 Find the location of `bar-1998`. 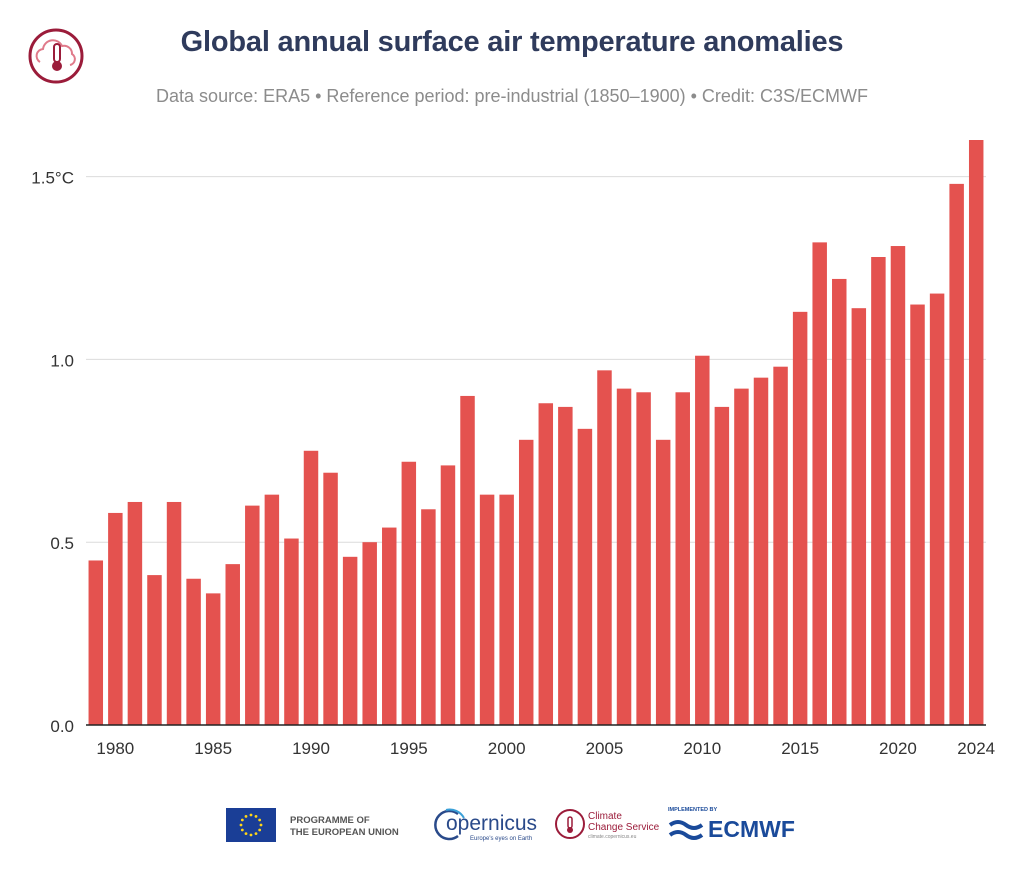

bar-1998 is located at coordinates (467, 560).